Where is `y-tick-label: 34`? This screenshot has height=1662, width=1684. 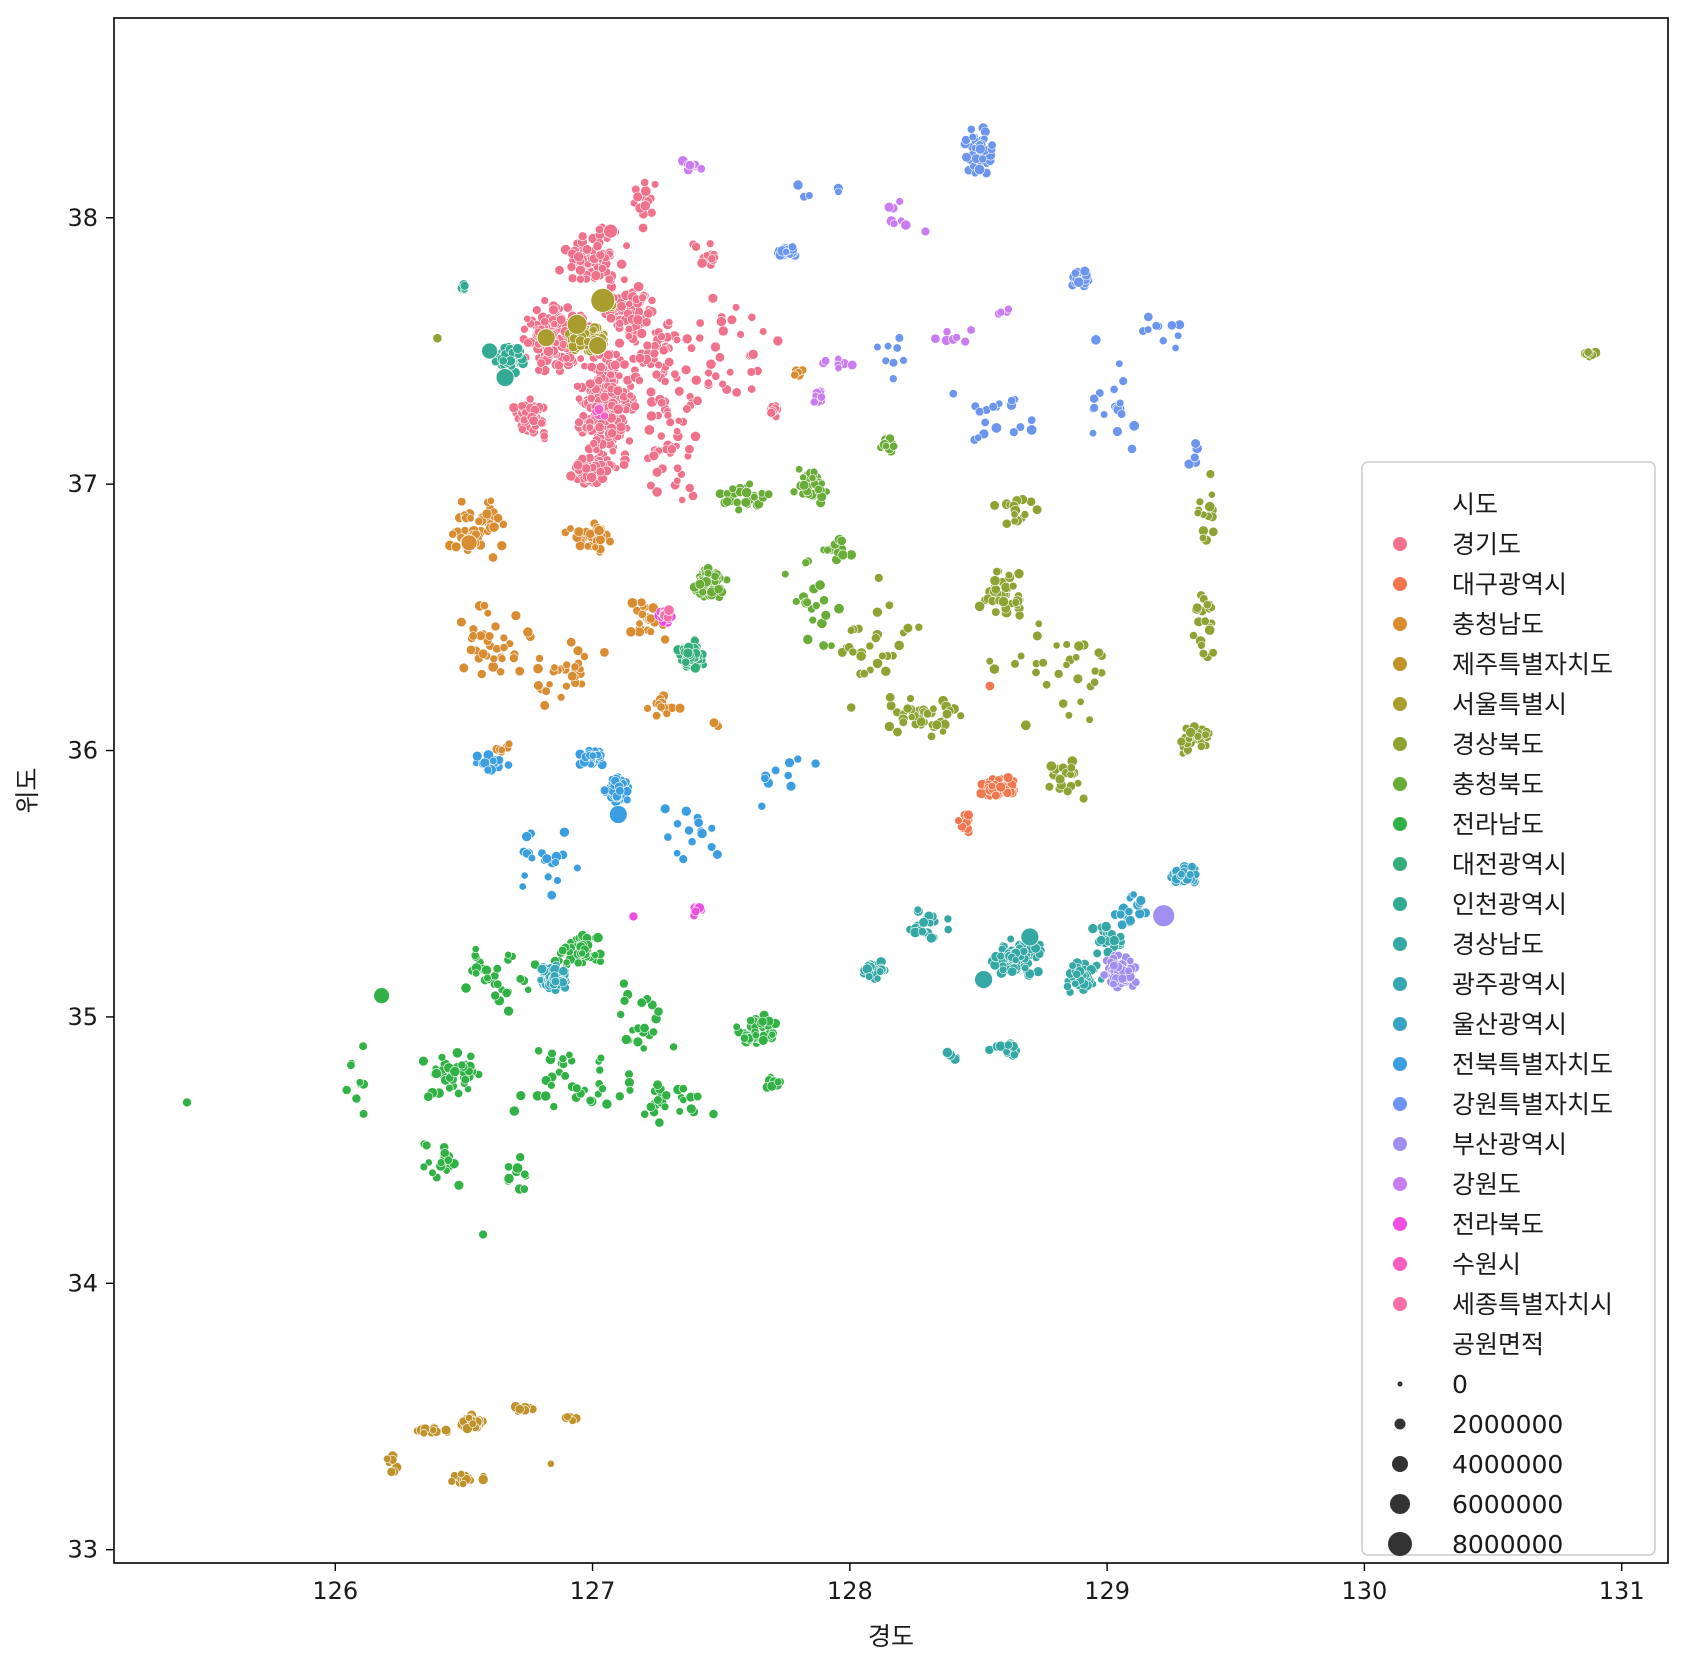 y-tick-label: 34 is located at coordinates (82, 1283).